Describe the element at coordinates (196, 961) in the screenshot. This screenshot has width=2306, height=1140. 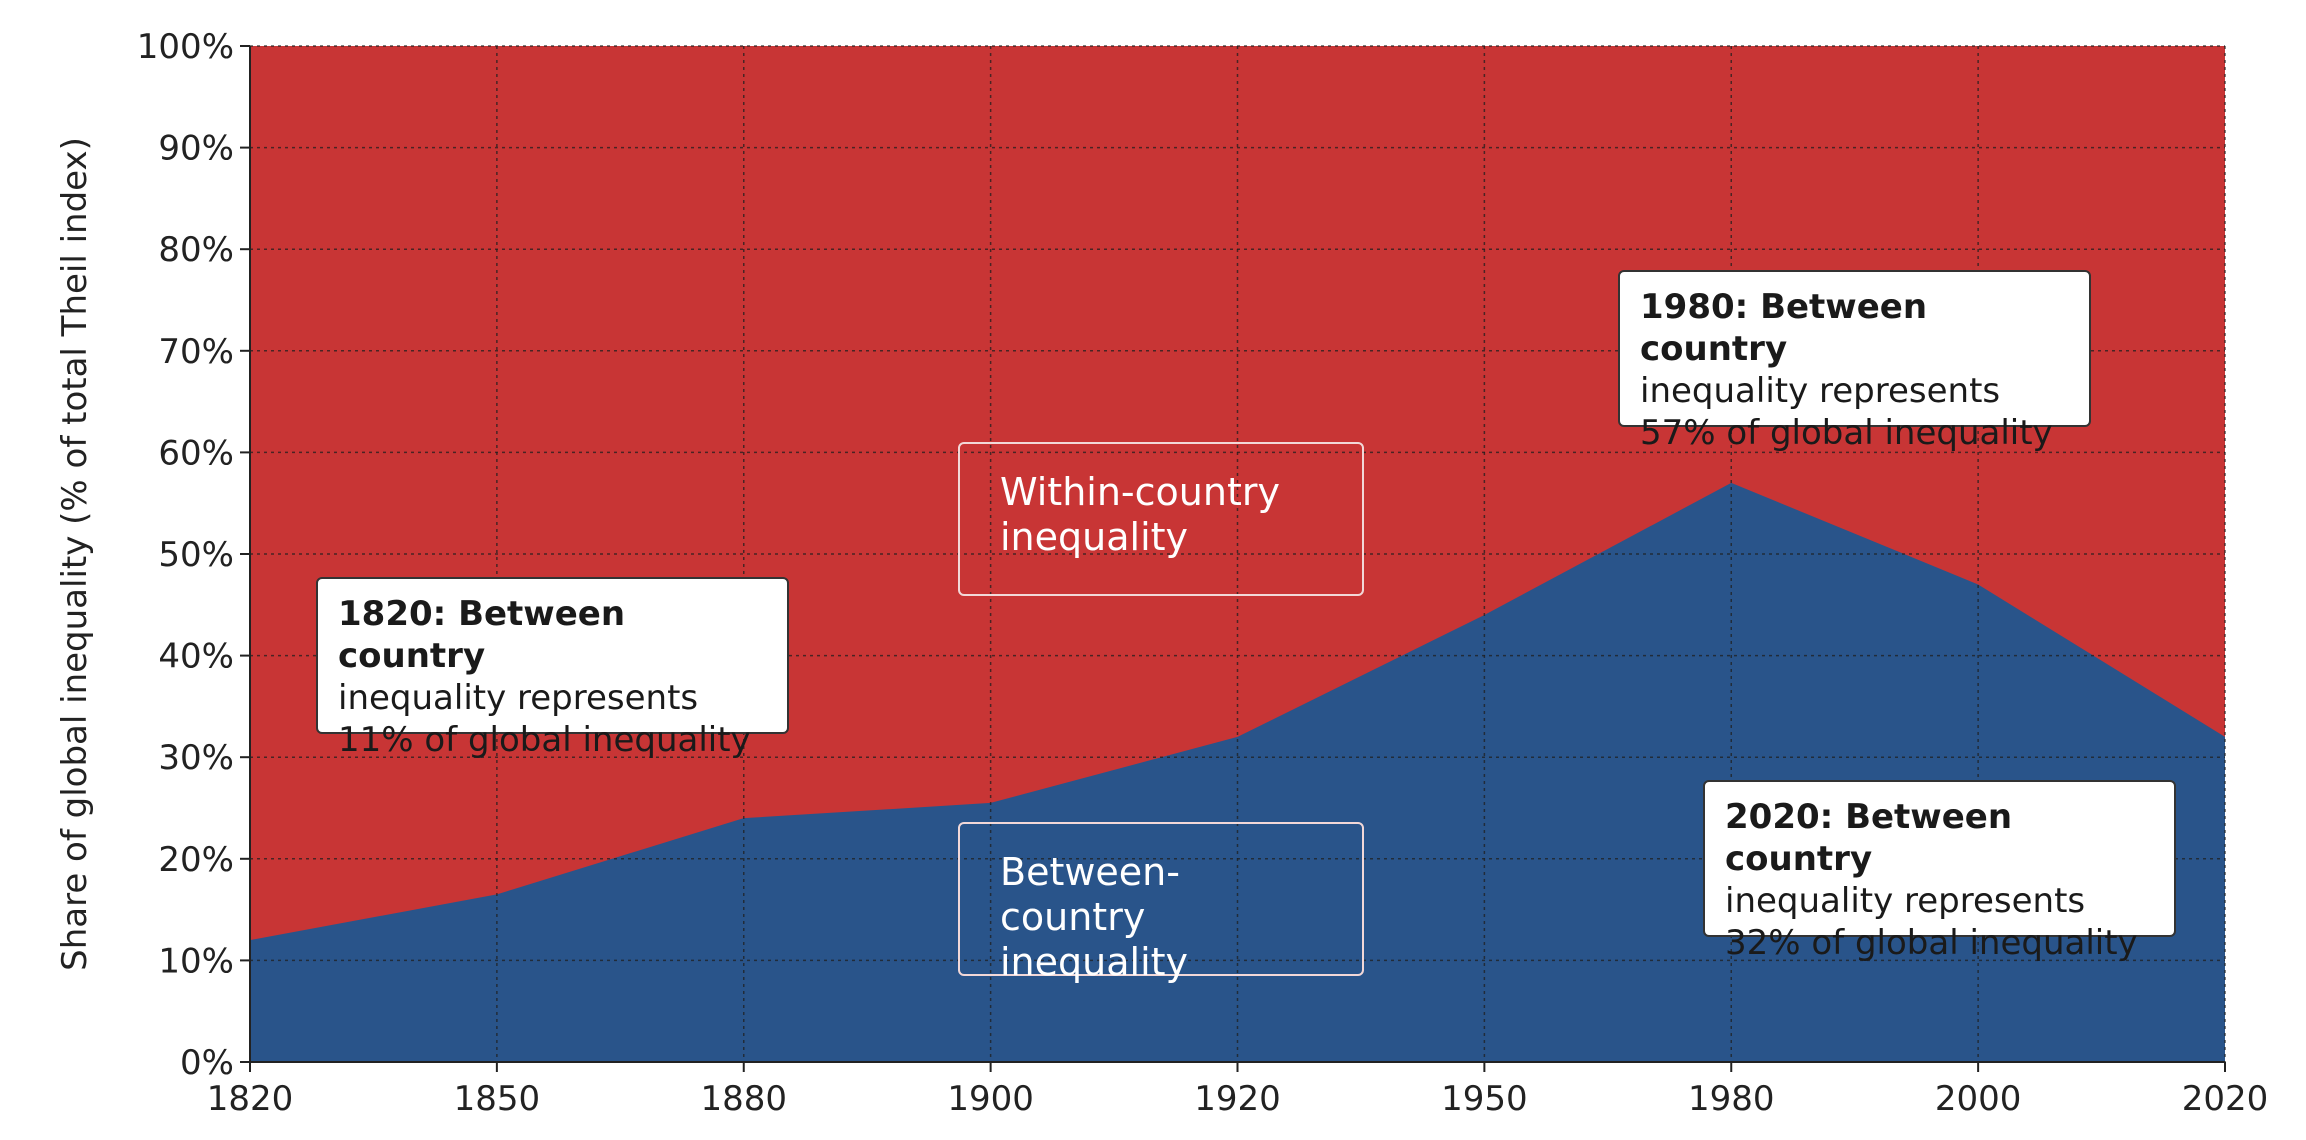
I see `y-tick-label-1: 10%` at that location.